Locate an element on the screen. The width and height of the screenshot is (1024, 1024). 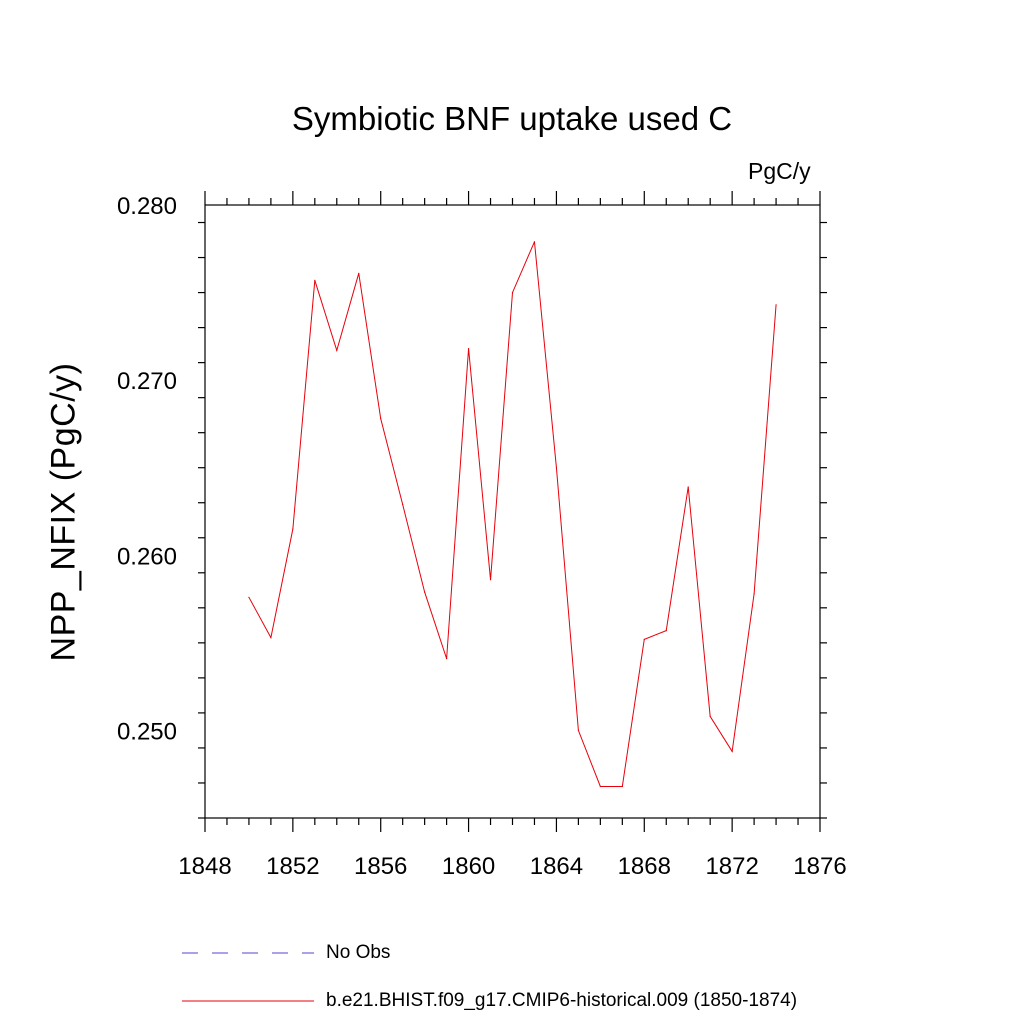
y-tick-label: 0.260 is located at coordinates (147, 556).